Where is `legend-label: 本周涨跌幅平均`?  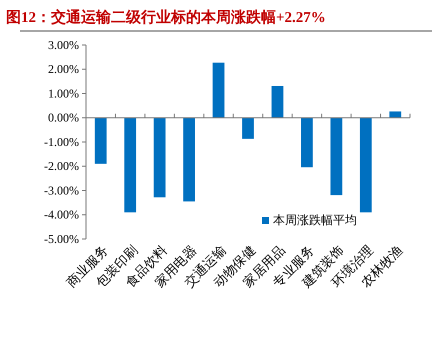 legend-label: 本周涨跌幅平均 is located at coordinates (315, 220).